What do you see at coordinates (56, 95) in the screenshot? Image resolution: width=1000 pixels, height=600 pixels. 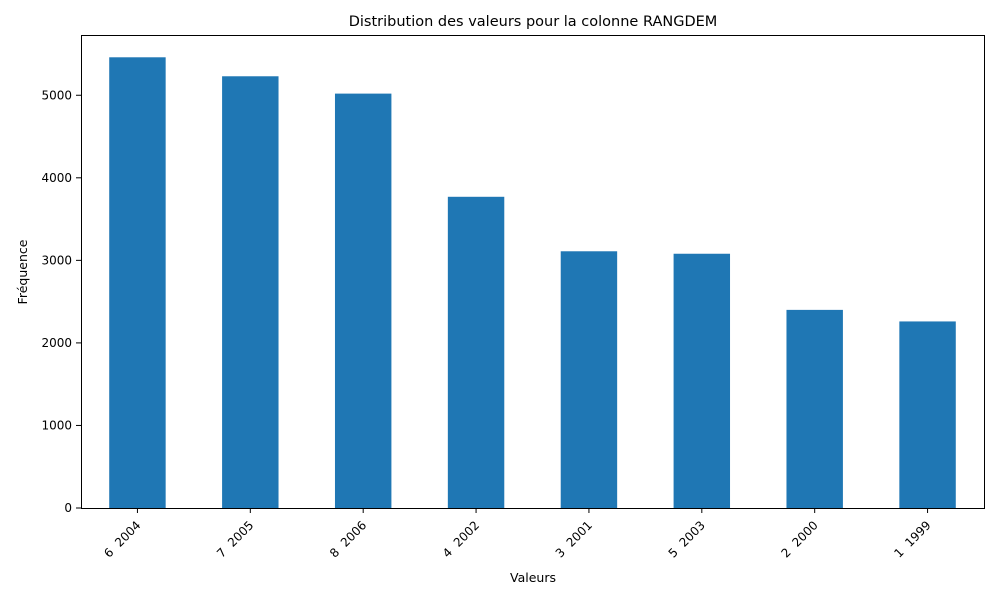 I see `y-tick-label-6: 5000` at bounding box center [56, 95].